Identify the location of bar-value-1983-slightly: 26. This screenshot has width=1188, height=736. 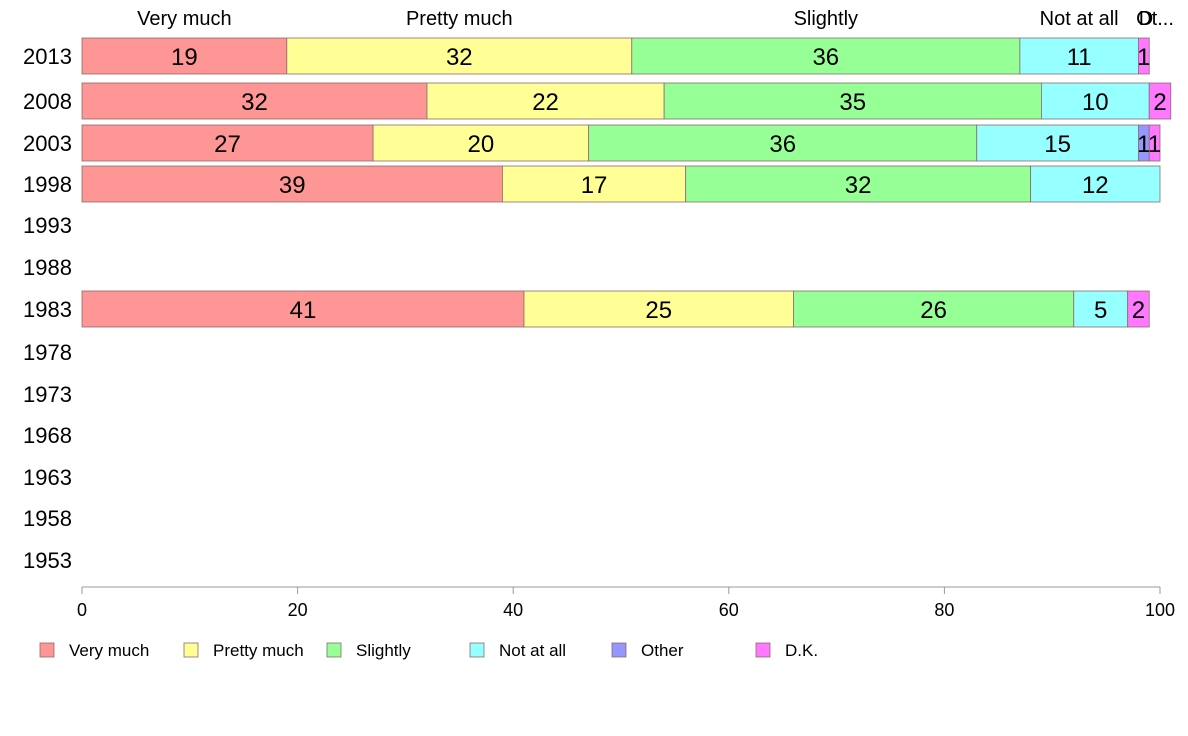
(933, 310).